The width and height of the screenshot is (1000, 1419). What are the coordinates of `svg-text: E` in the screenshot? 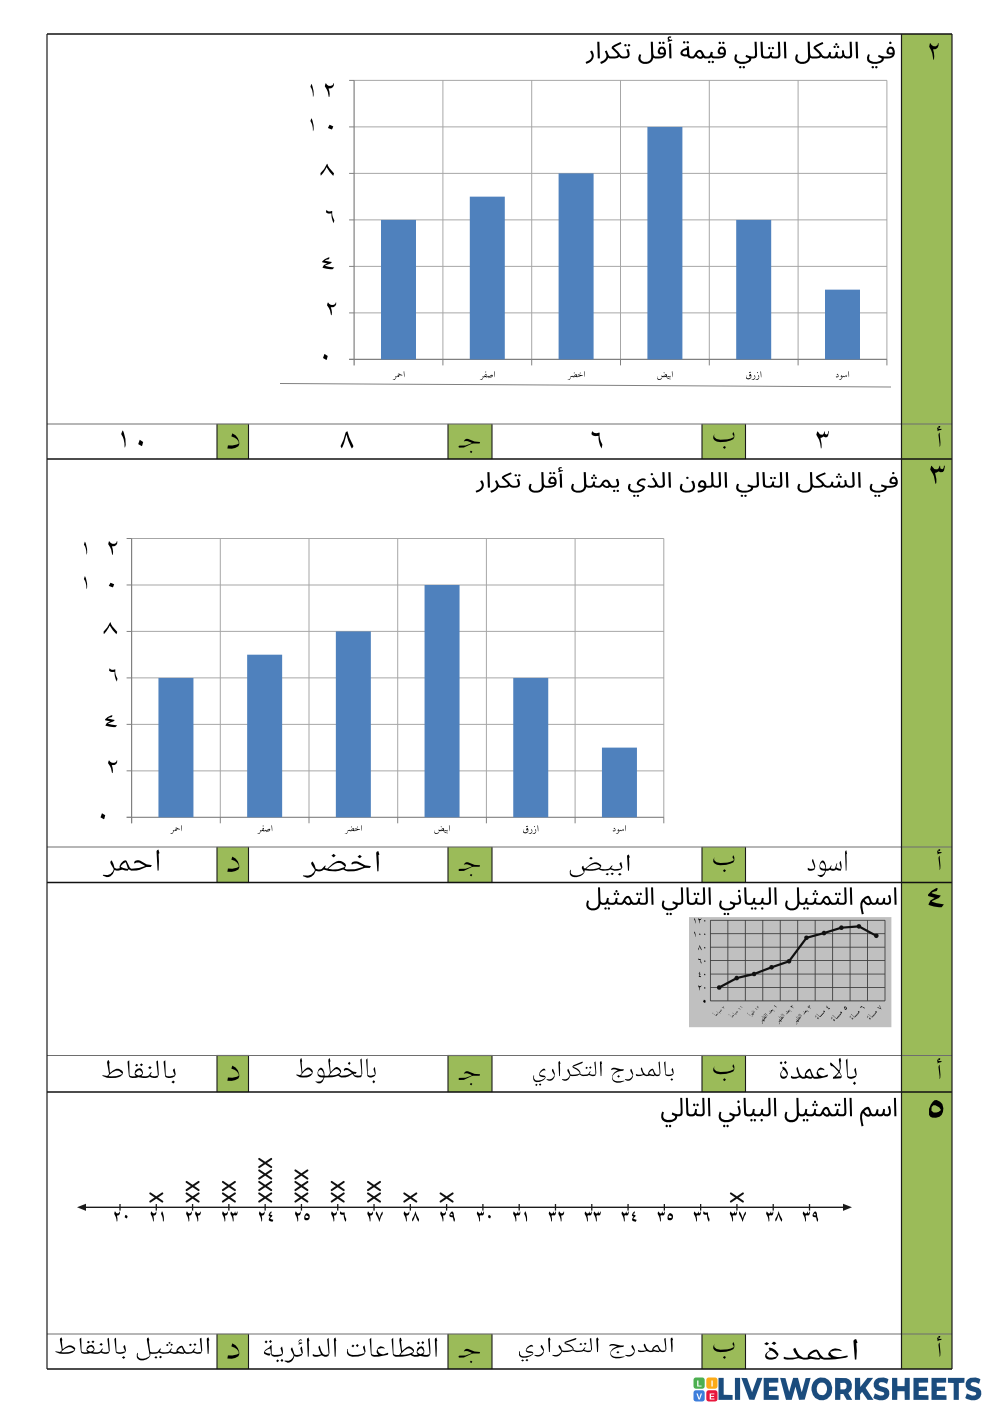 It's located at (712, 1397).